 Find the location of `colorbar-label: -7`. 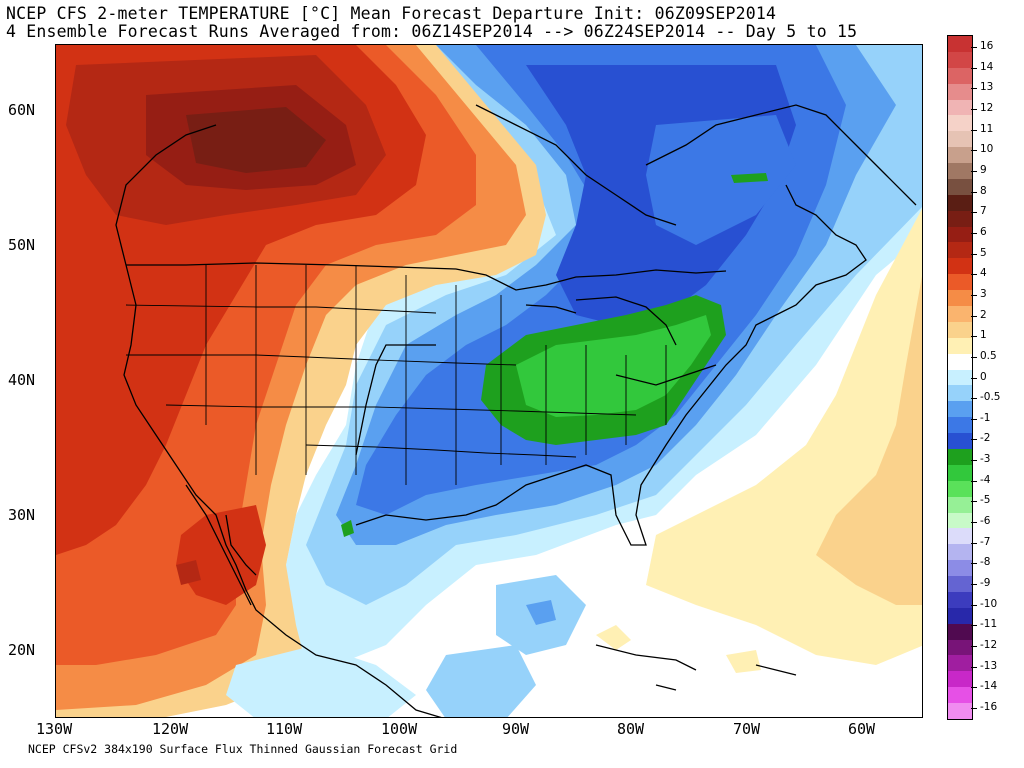

colorbar-label: -7 is located at coordinates (985, 541).